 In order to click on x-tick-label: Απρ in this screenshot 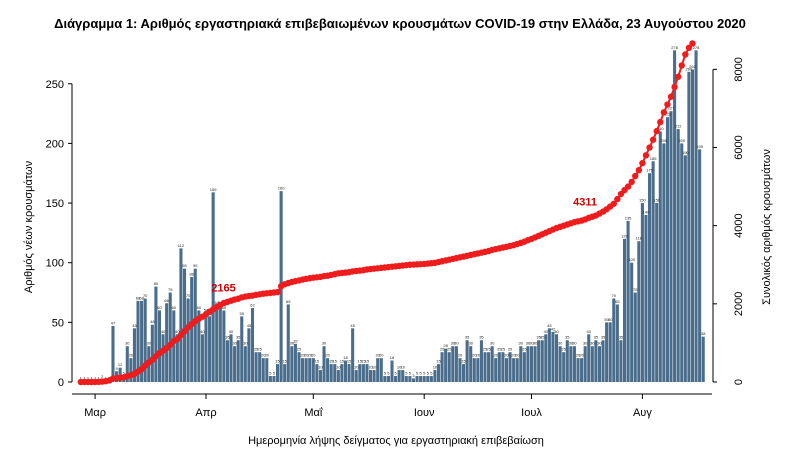, I will do `click(205, 413)`.